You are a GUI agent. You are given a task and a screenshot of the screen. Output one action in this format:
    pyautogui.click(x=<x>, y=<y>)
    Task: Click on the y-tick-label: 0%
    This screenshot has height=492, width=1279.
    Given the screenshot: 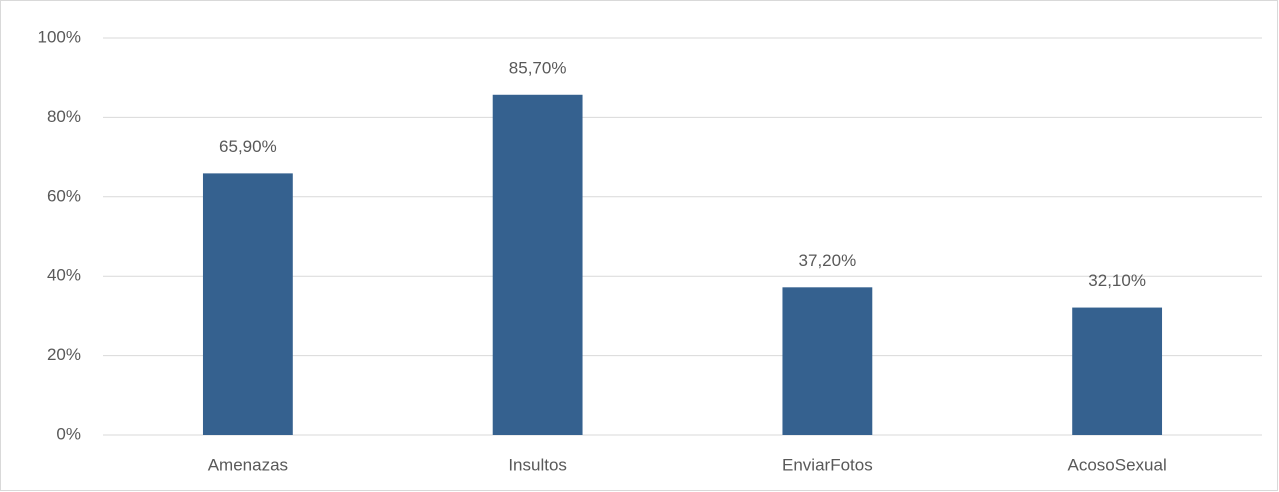 What is the action you would take?
    pyautogui.click(x=68, y=433)
    